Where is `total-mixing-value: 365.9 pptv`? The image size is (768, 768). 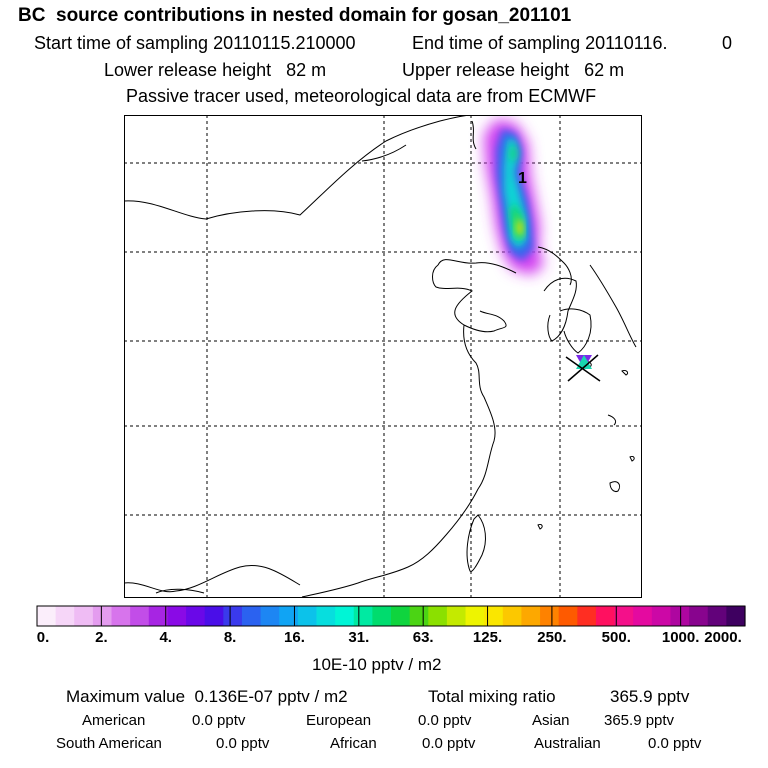
total-mixing-value: 365.9 pptv is located at coordinates (650, 696).